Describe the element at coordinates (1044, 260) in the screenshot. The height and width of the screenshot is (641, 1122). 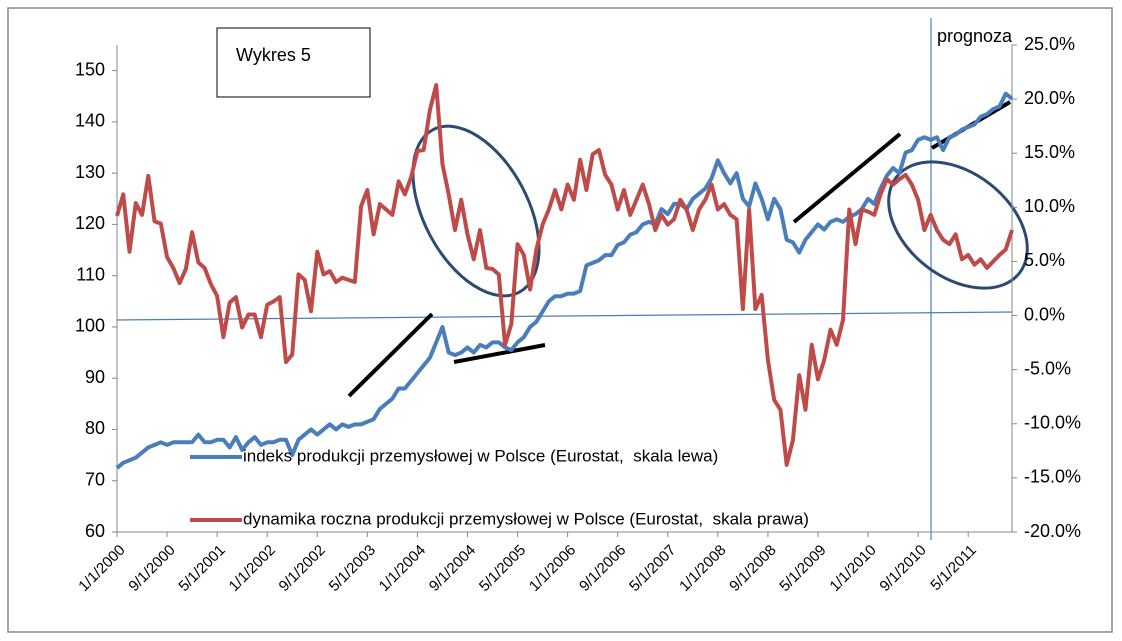
I see `y2-tick-label: 5.0%` at that location.